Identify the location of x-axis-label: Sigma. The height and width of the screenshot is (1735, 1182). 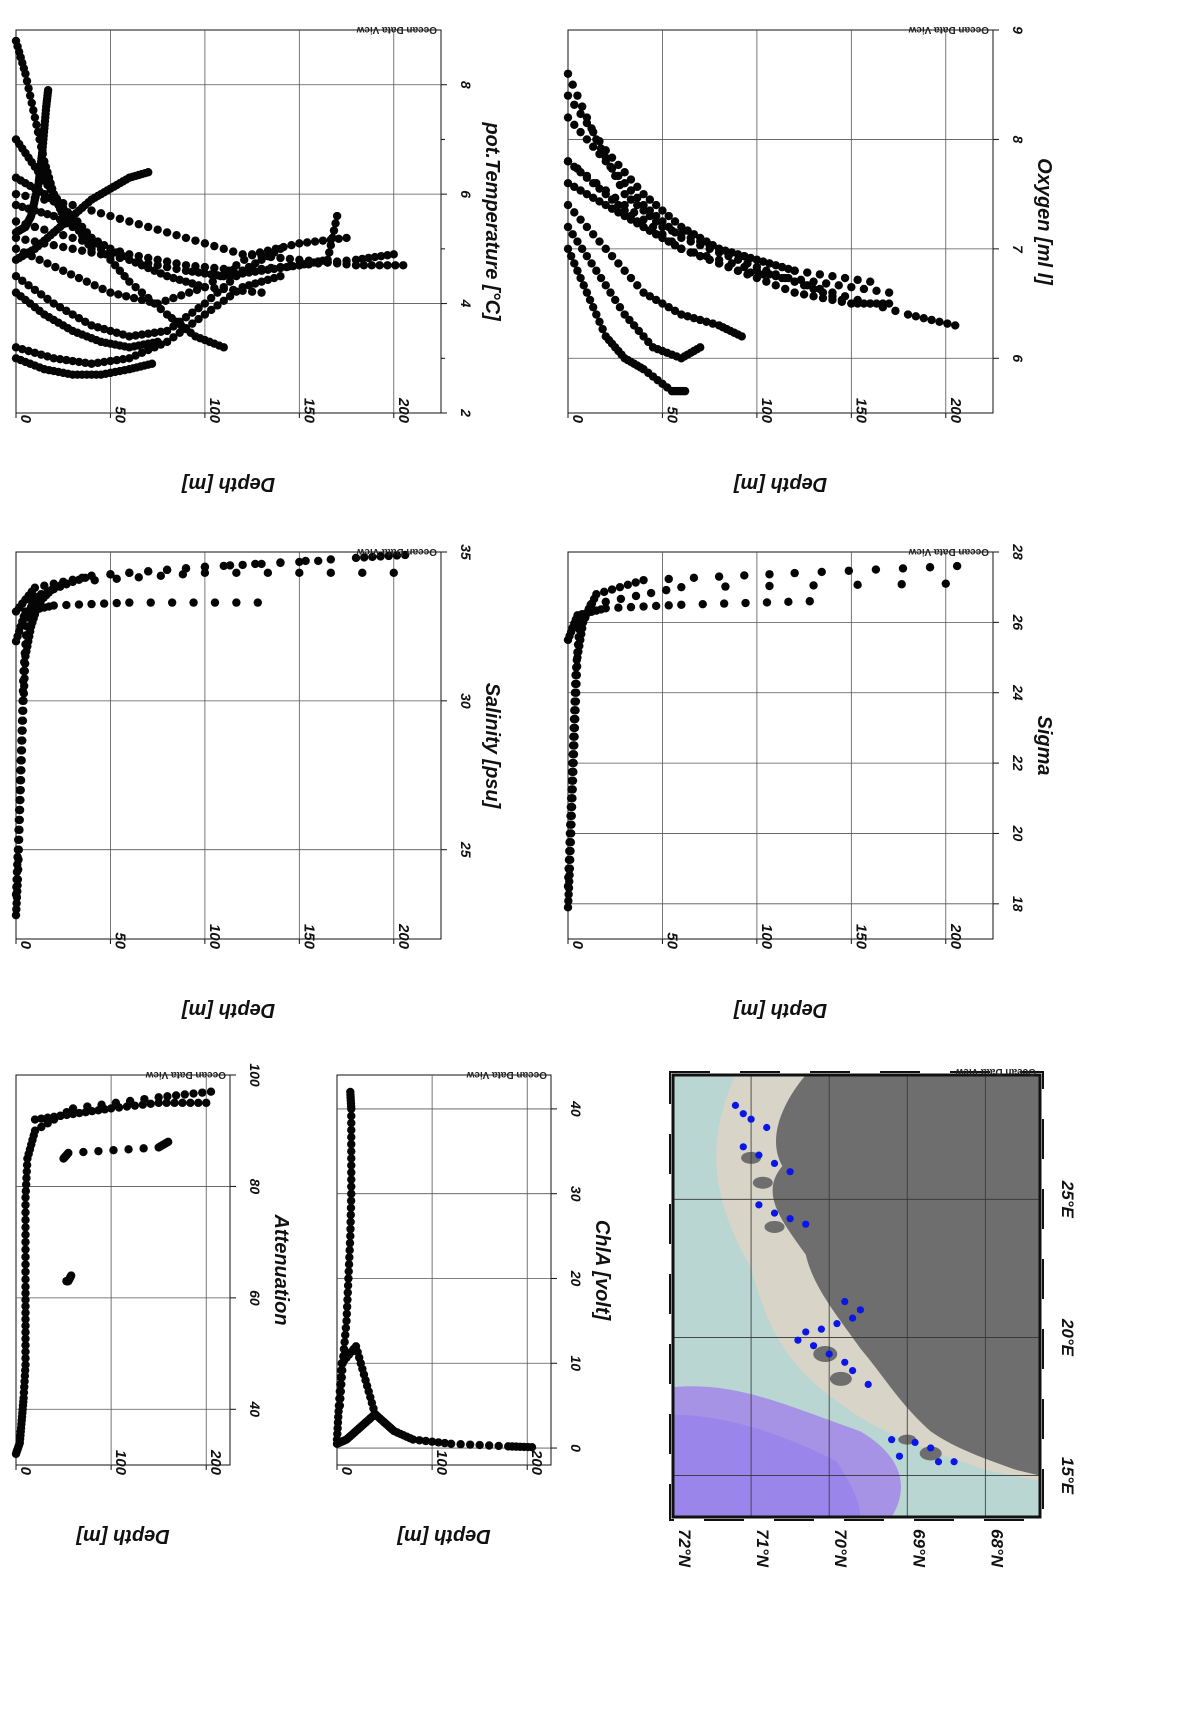
(1044, 745).